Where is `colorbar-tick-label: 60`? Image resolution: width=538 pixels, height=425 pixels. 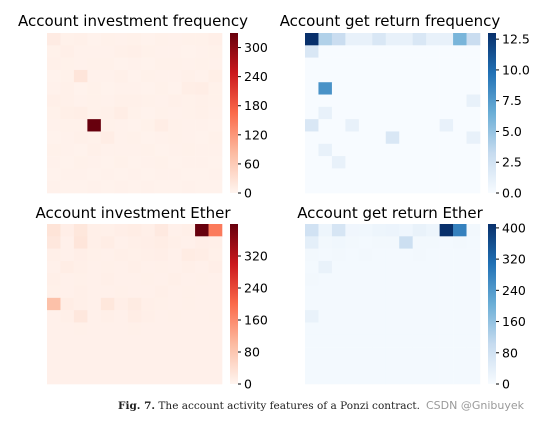 colorbar-tick-label: 60 is located at coordinates (252, 163).